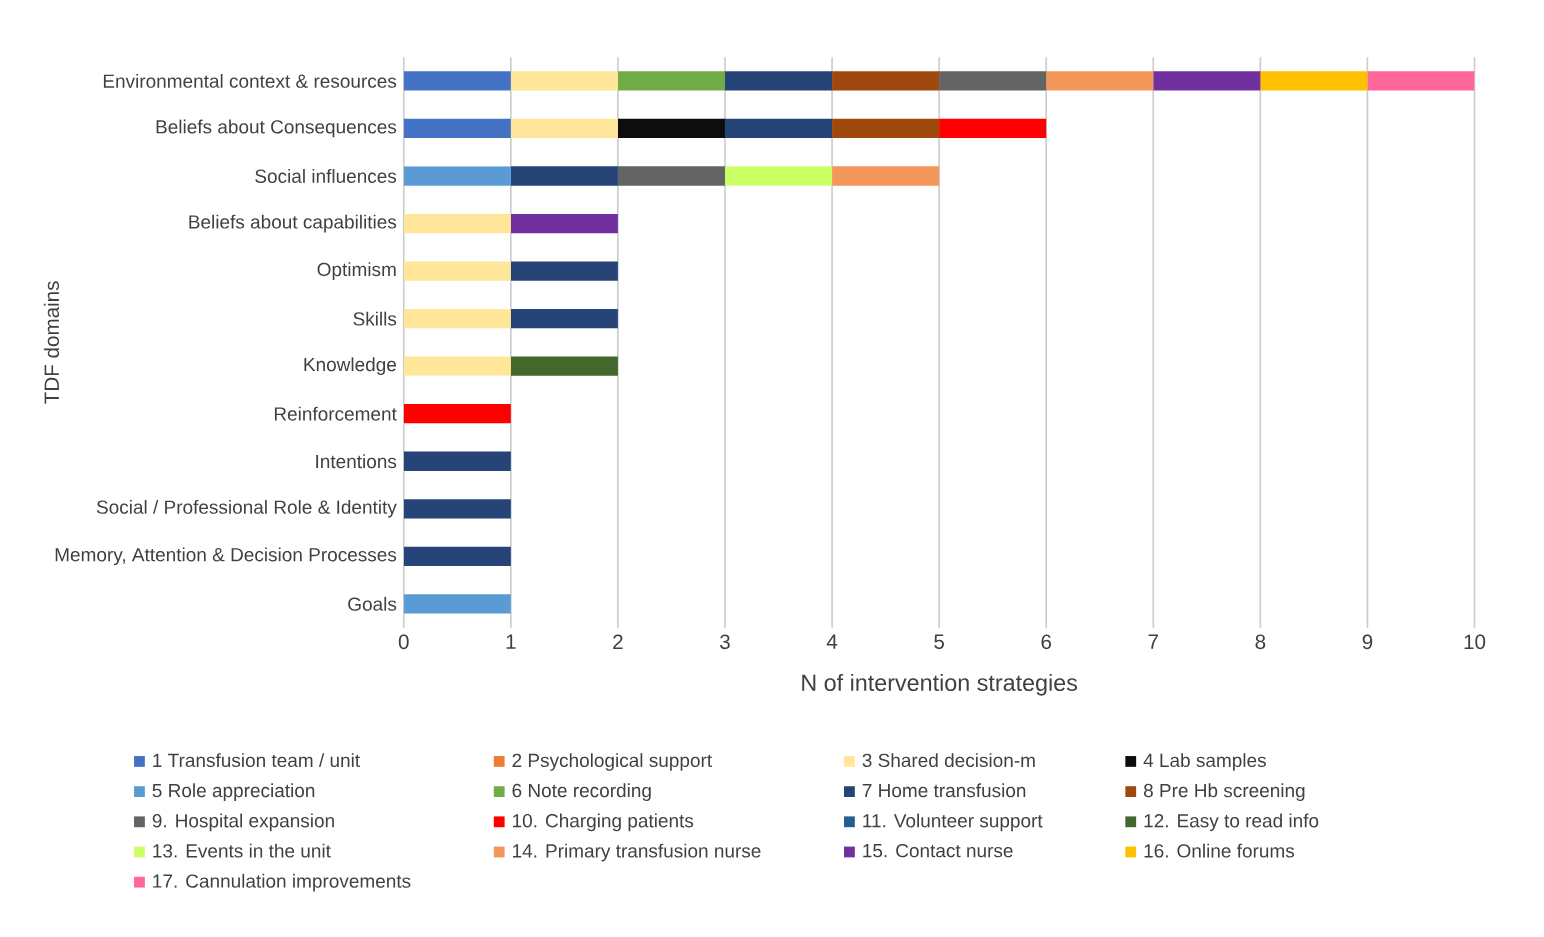 This screenshot has height=937, width=1544. What do you see at coordinates (335, 413) in the screenshot?
I see `y-tick-label: Reinforcement` at bounding box center [335, 413].